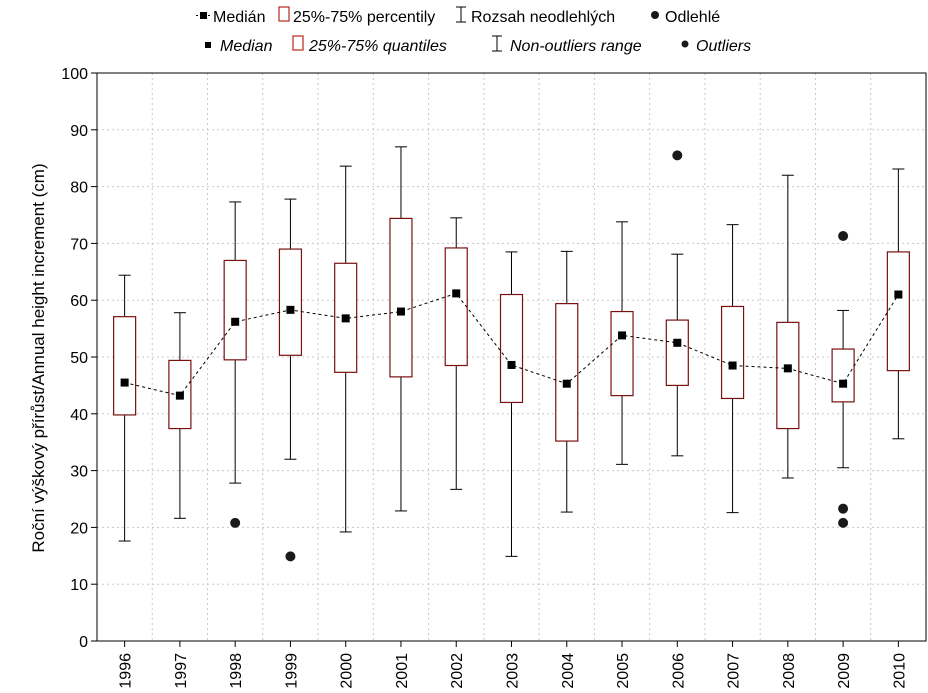 This screenshot has width=928, height=693. What do you see at coordinates (124, 382) in the screenshot?
I see `median-marker-1996` at bounding box center [124, 382].